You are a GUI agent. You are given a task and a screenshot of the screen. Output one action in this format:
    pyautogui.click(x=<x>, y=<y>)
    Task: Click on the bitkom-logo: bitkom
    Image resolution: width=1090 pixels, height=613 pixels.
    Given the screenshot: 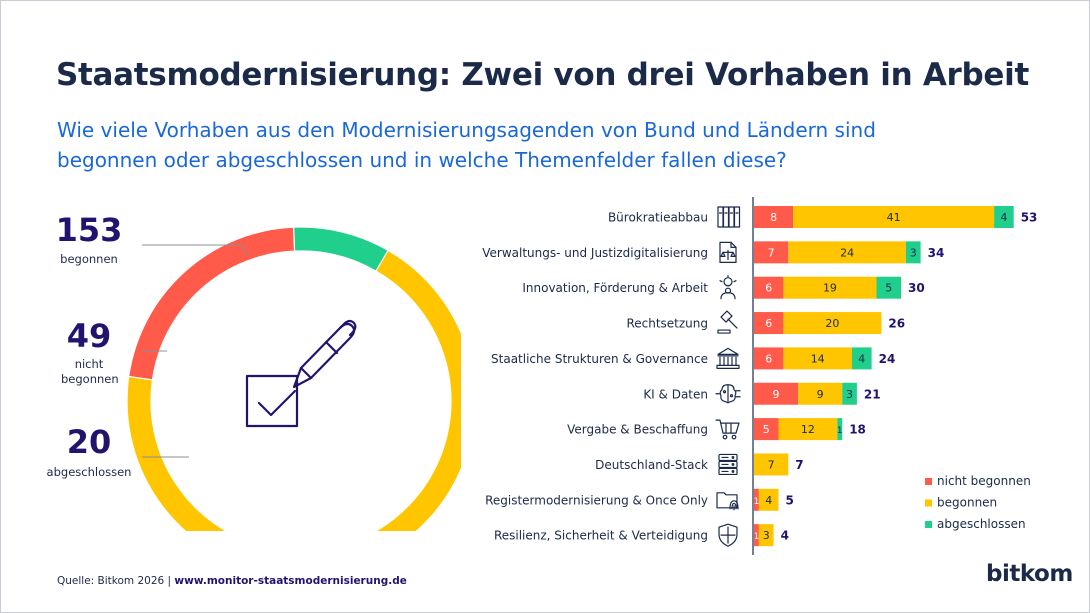 What is the action you would take?
    pyautogui.click(x=1029, y=574)
    